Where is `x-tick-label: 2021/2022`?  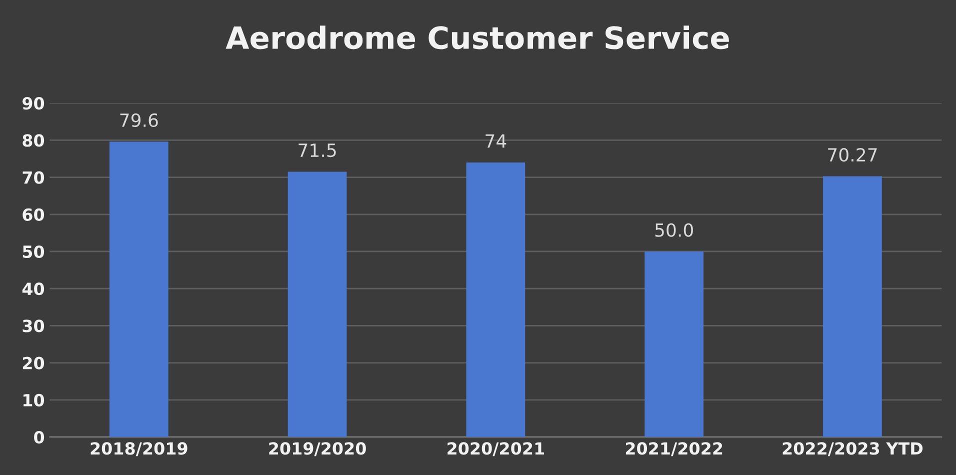
x-tick-label: 2021/2022 is located at coordinates (674, 449).